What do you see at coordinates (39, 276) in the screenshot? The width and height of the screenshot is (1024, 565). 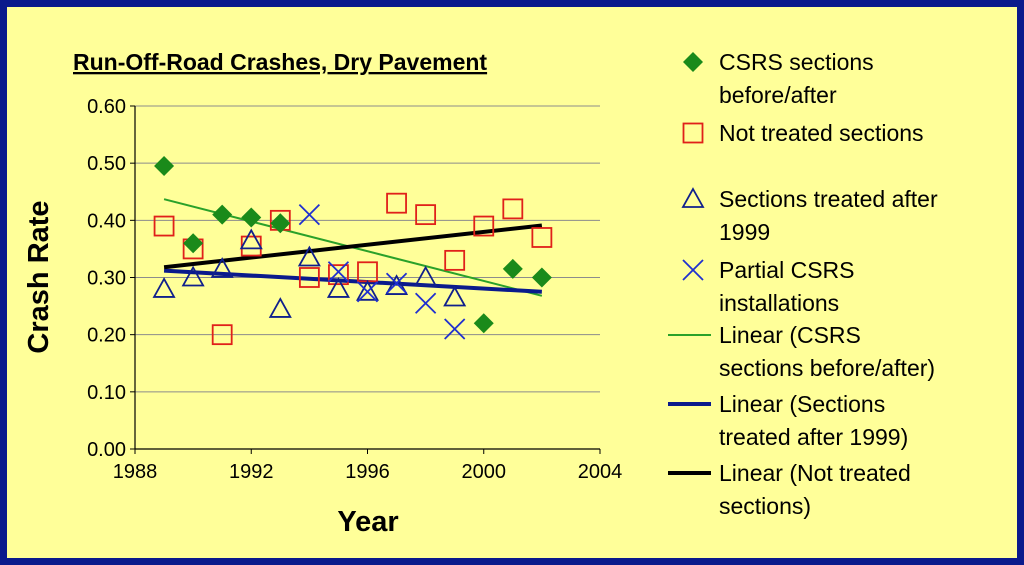 I see `y-axis-label: Crash Rate` at bounding box center [39, 276].